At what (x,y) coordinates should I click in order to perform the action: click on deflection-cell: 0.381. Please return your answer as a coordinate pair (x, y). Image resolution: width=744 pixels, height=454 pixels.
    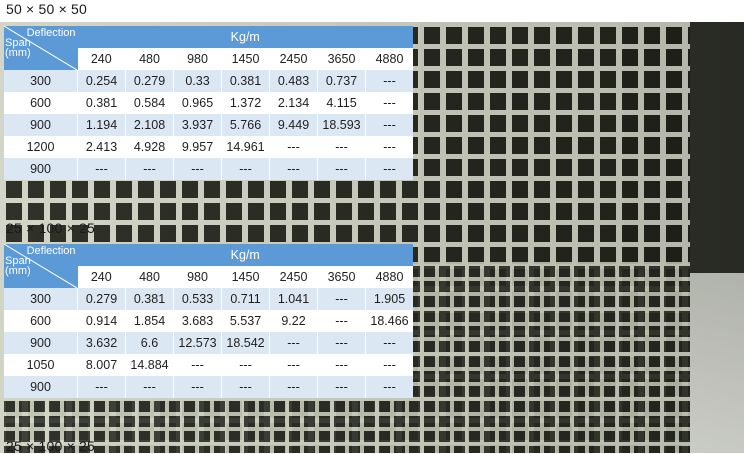
    Looking at the image, I should click on (101, 103).